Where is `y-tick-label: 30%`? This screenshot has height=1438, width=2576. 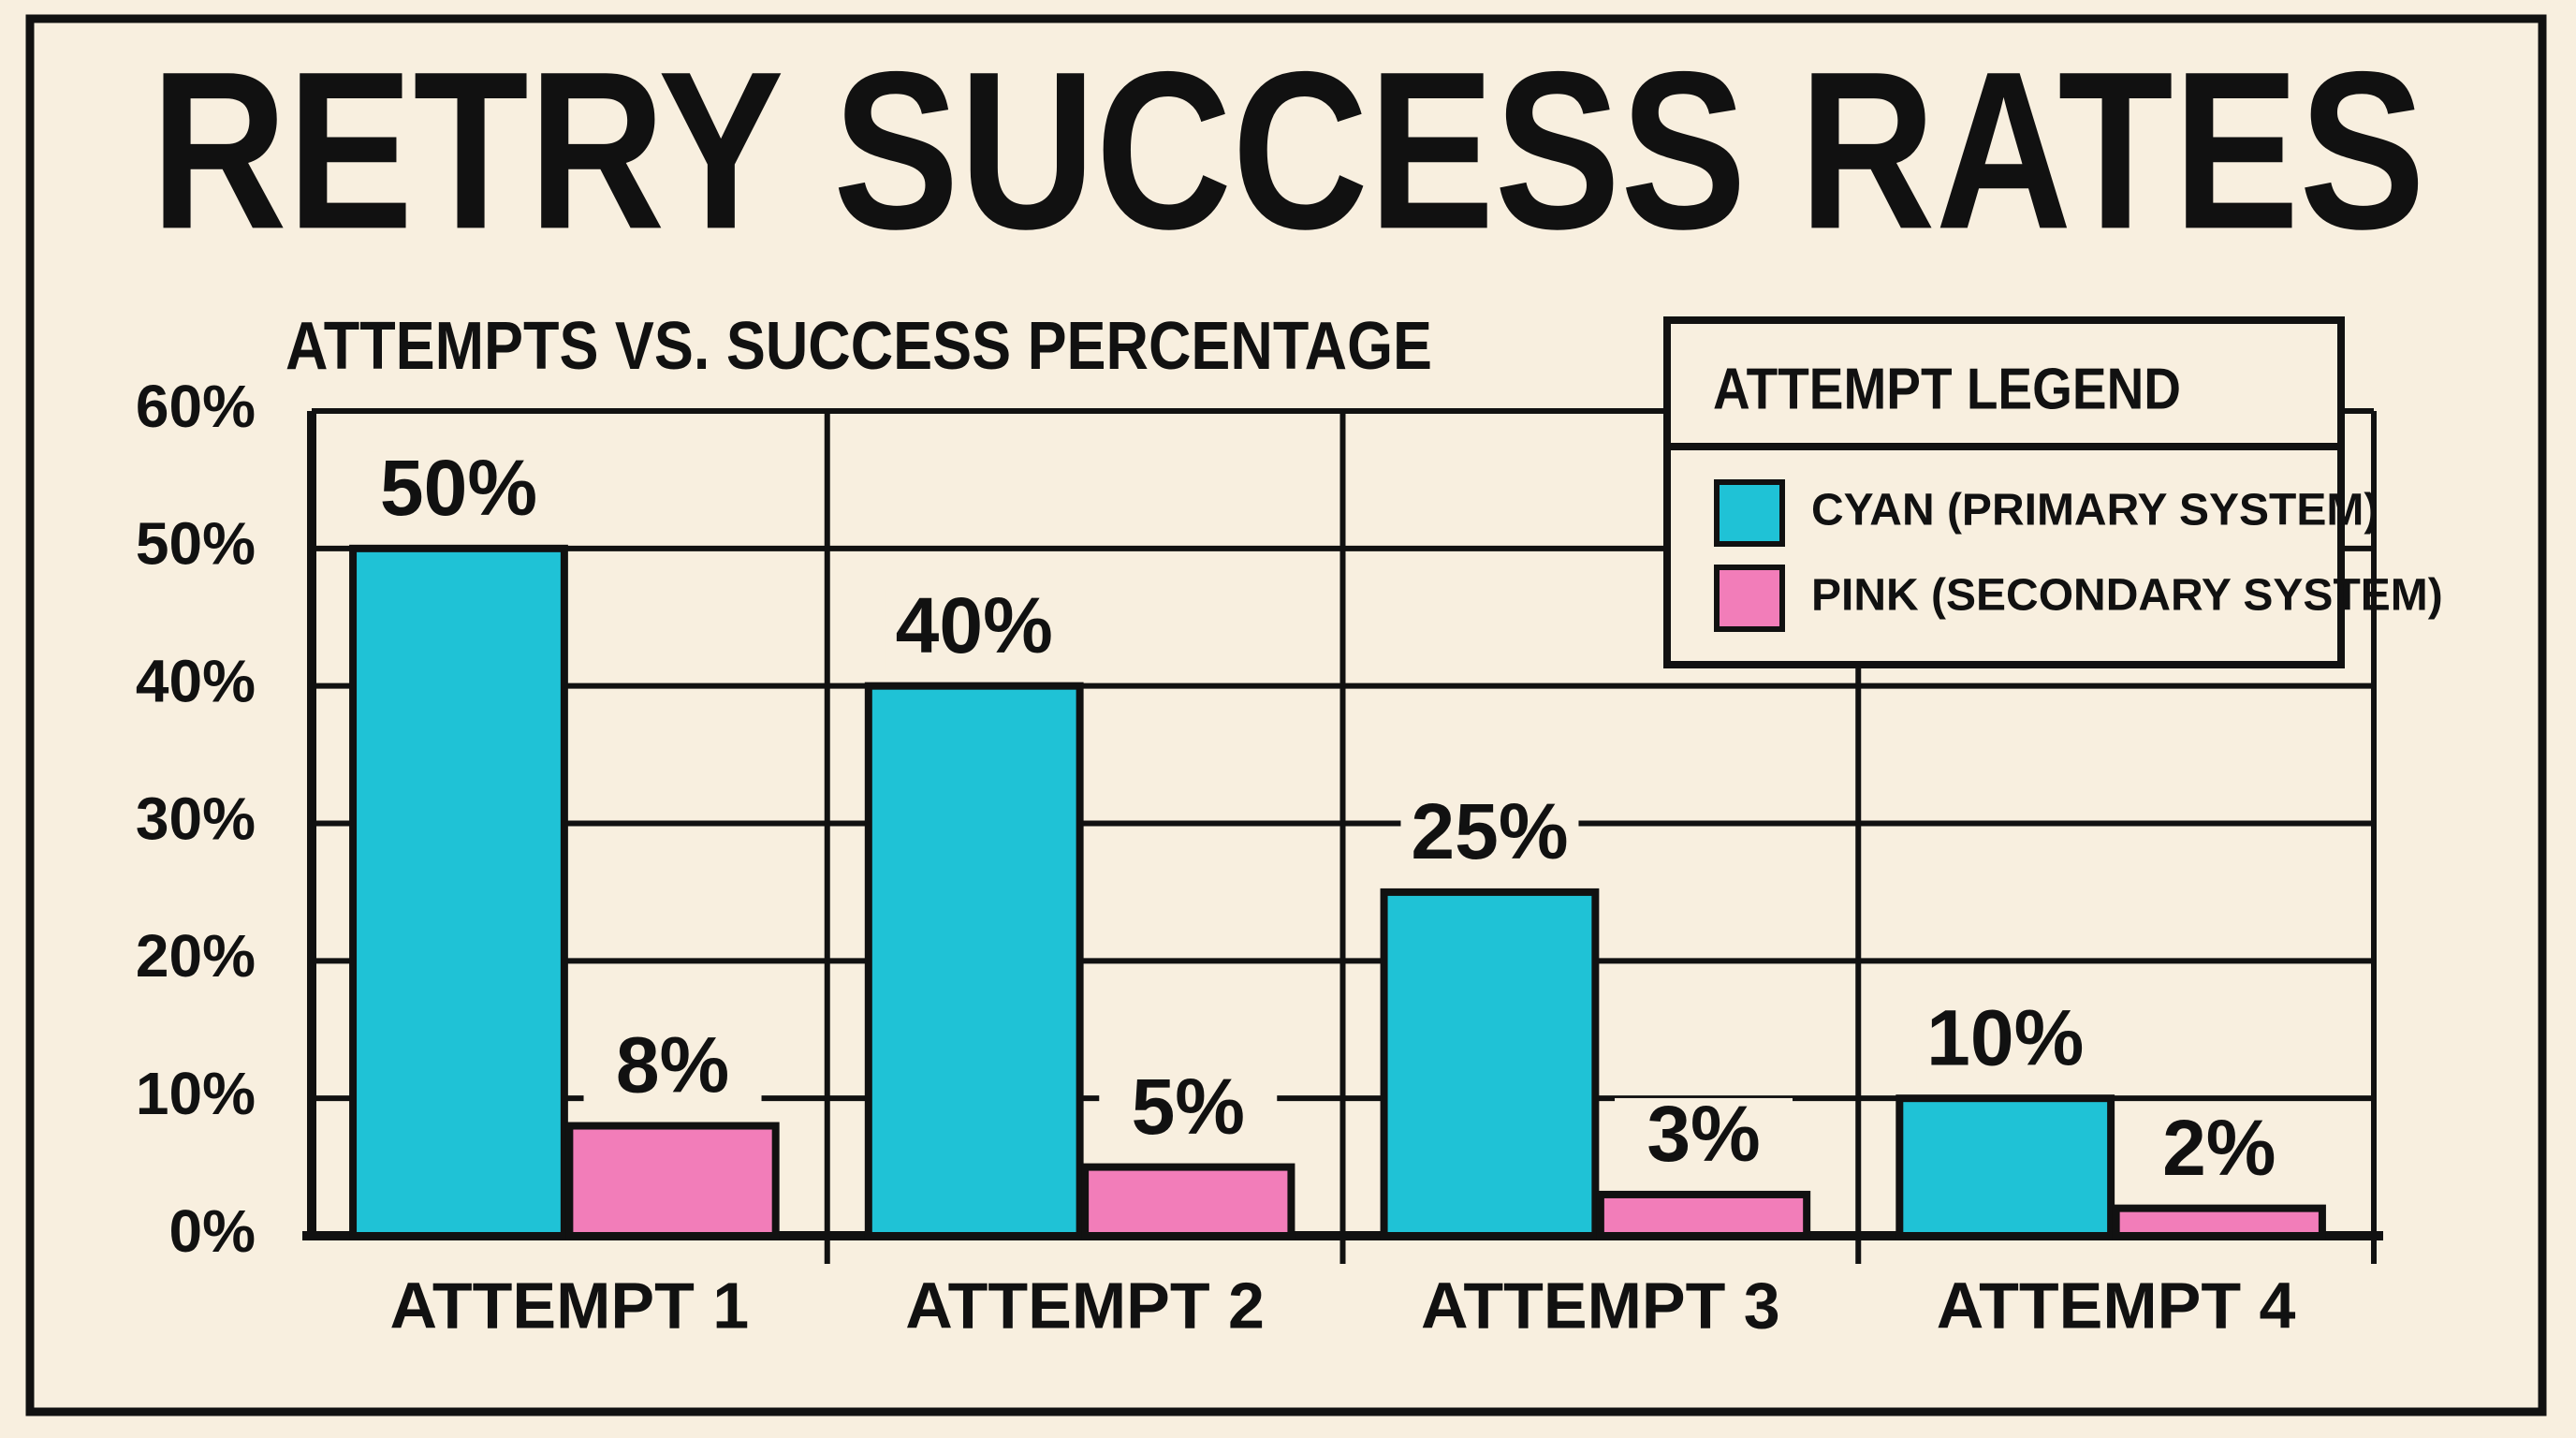
y-tick-label: 30% is located at coordinates (196, 818).